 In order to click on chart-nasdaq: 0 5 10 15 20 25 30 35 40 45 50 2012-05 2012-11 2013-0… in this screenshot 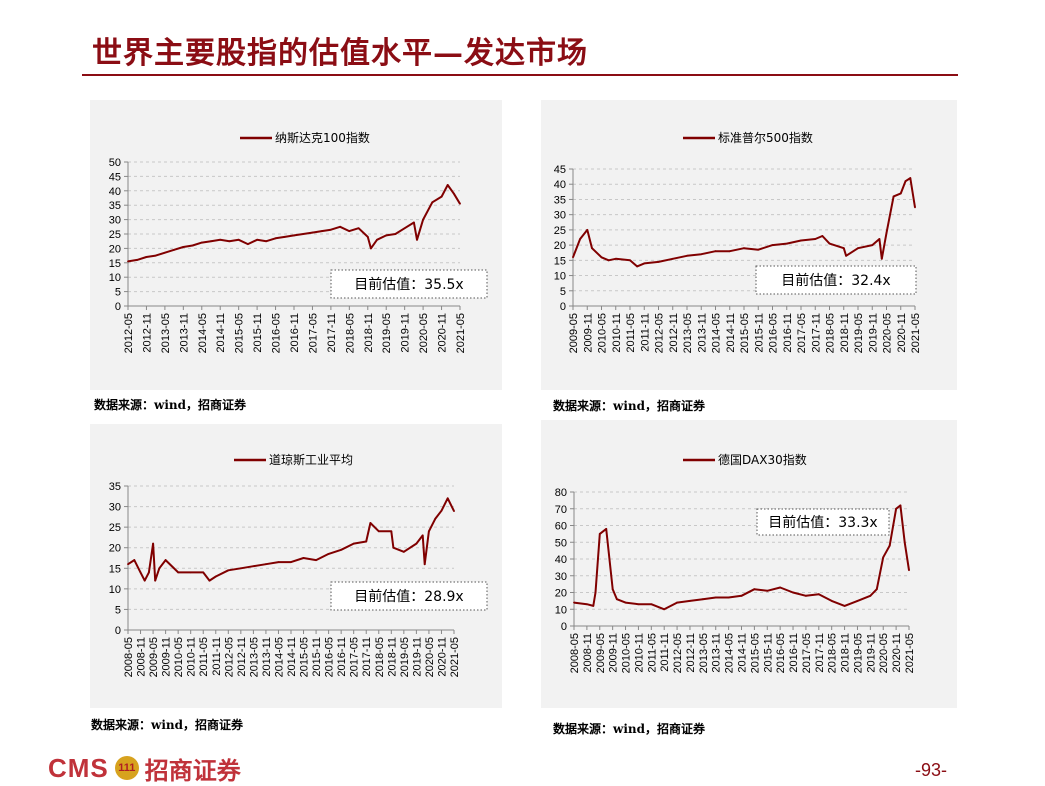, I will do `click(298, 241)`.